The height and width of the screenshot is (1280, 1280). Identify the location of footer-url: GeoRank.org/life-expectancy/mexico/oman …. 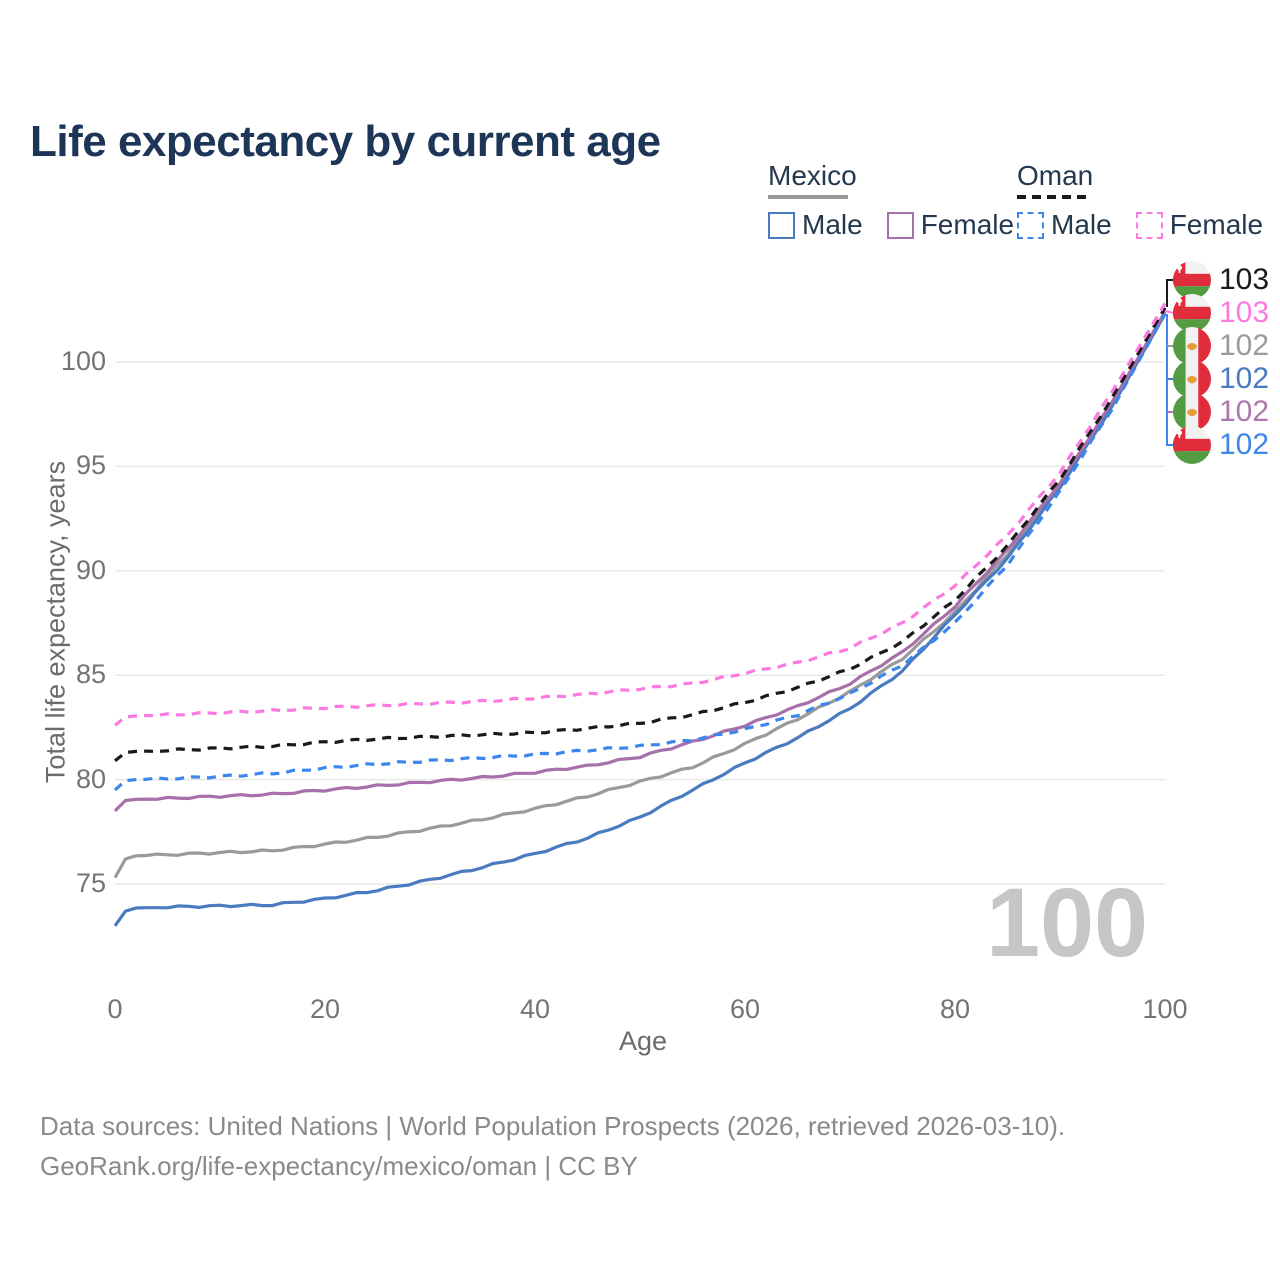
(339, 1166).